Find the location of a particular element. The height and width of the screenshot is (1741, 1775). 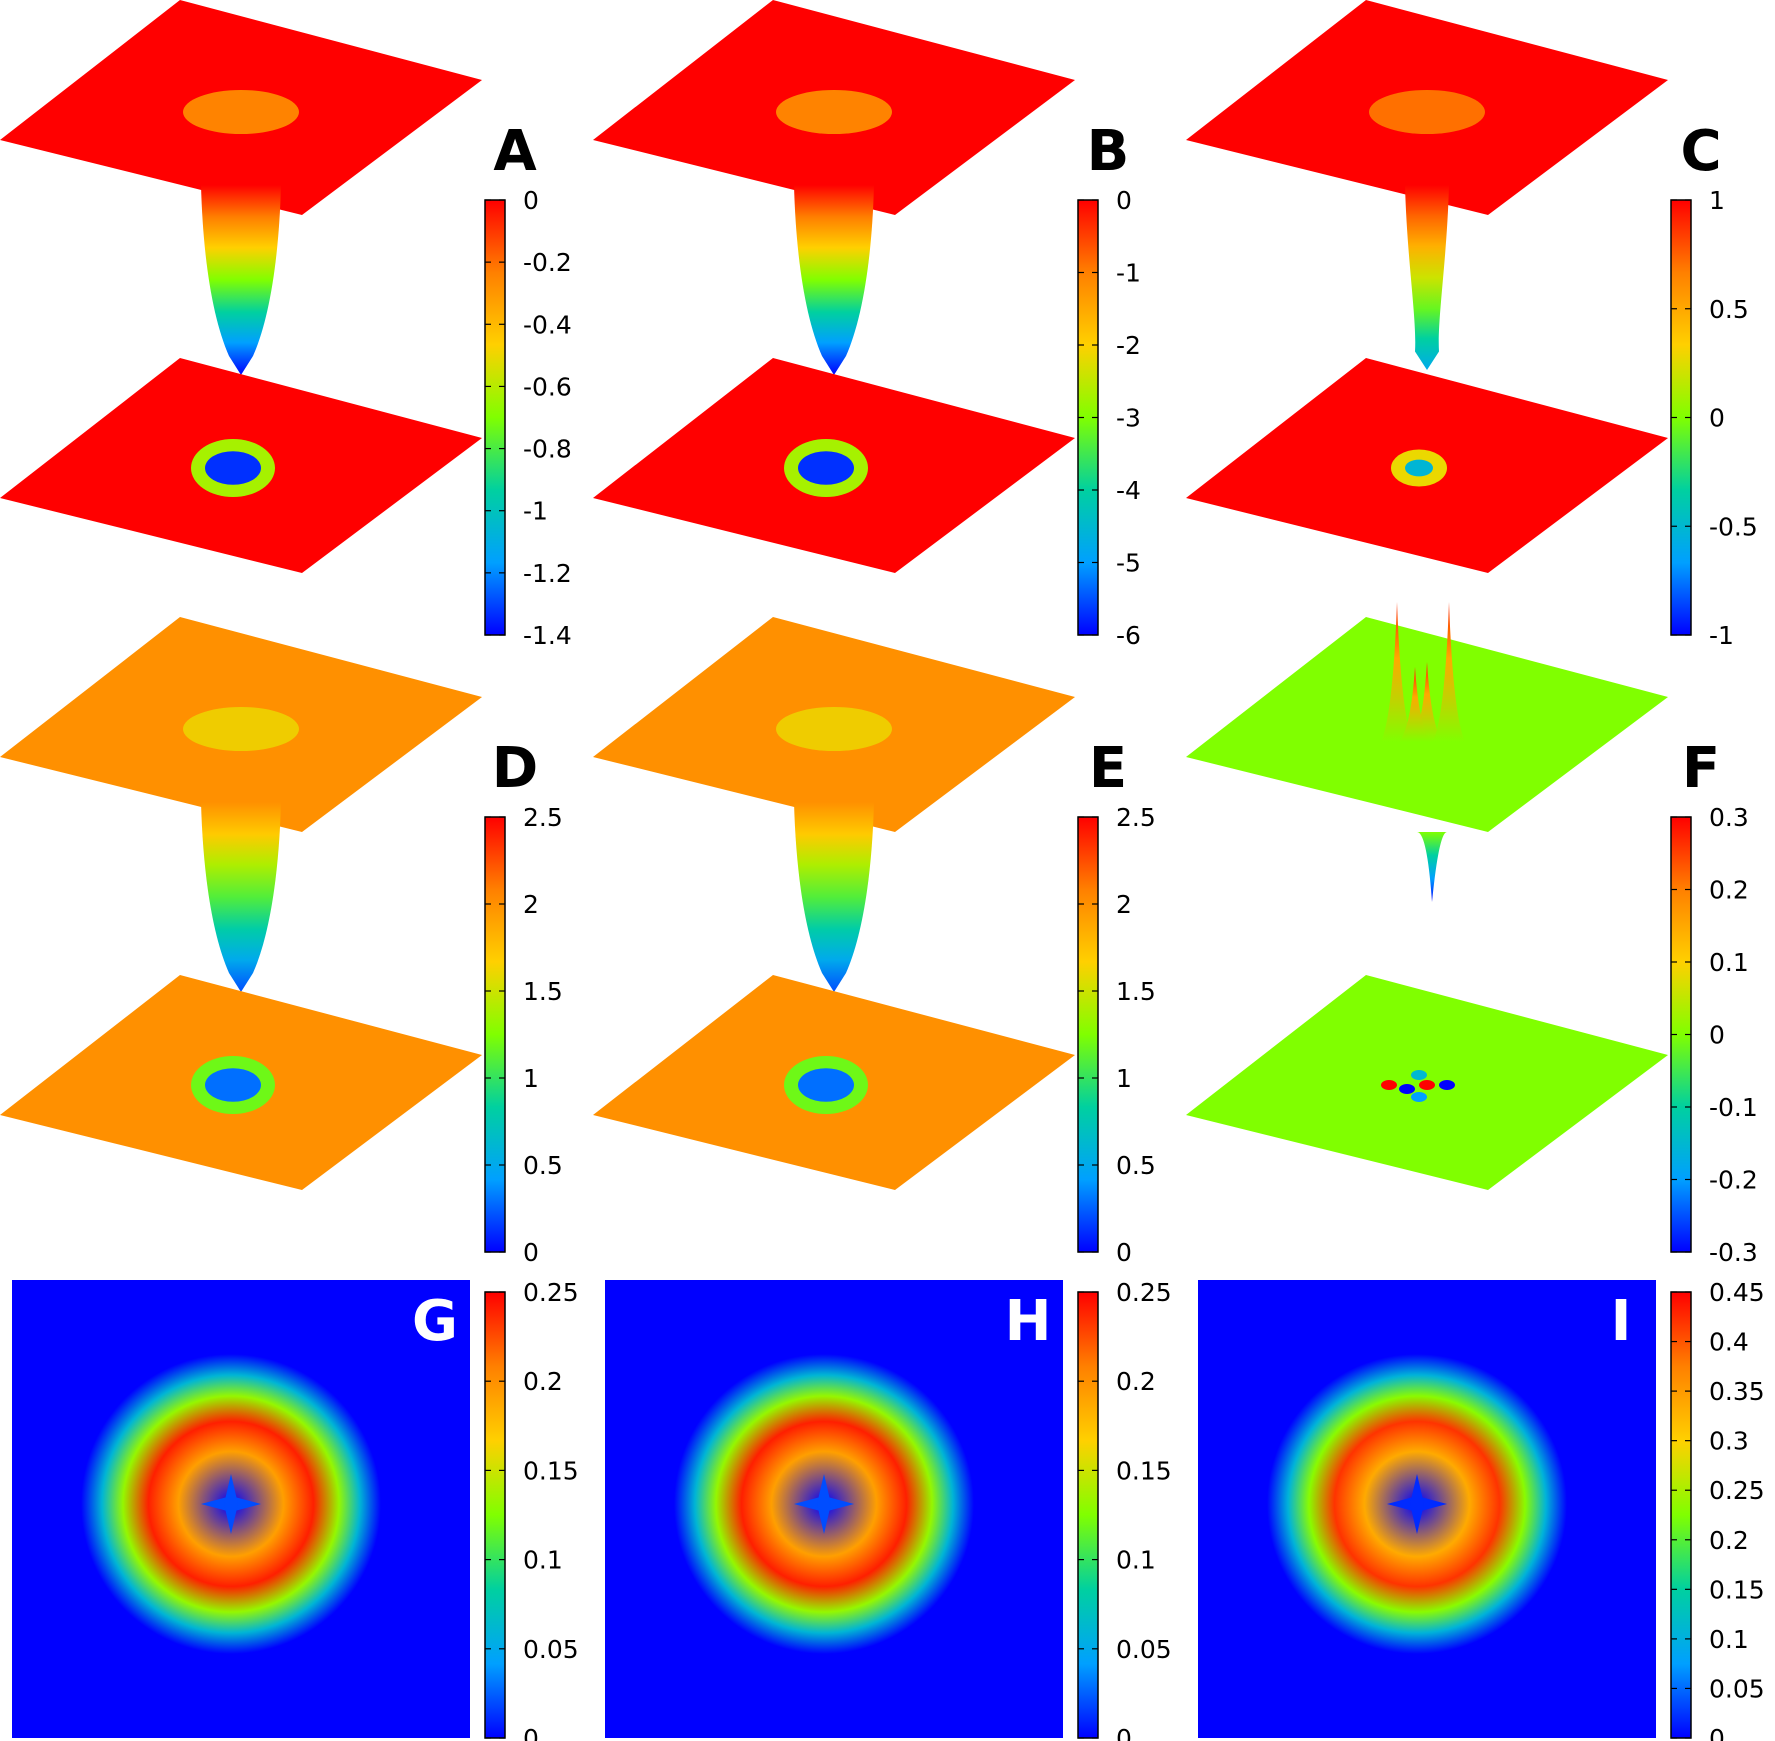

colorbar-c: 1 0.5 0 -0.5 -1 is located at coordinates (1714, 418).